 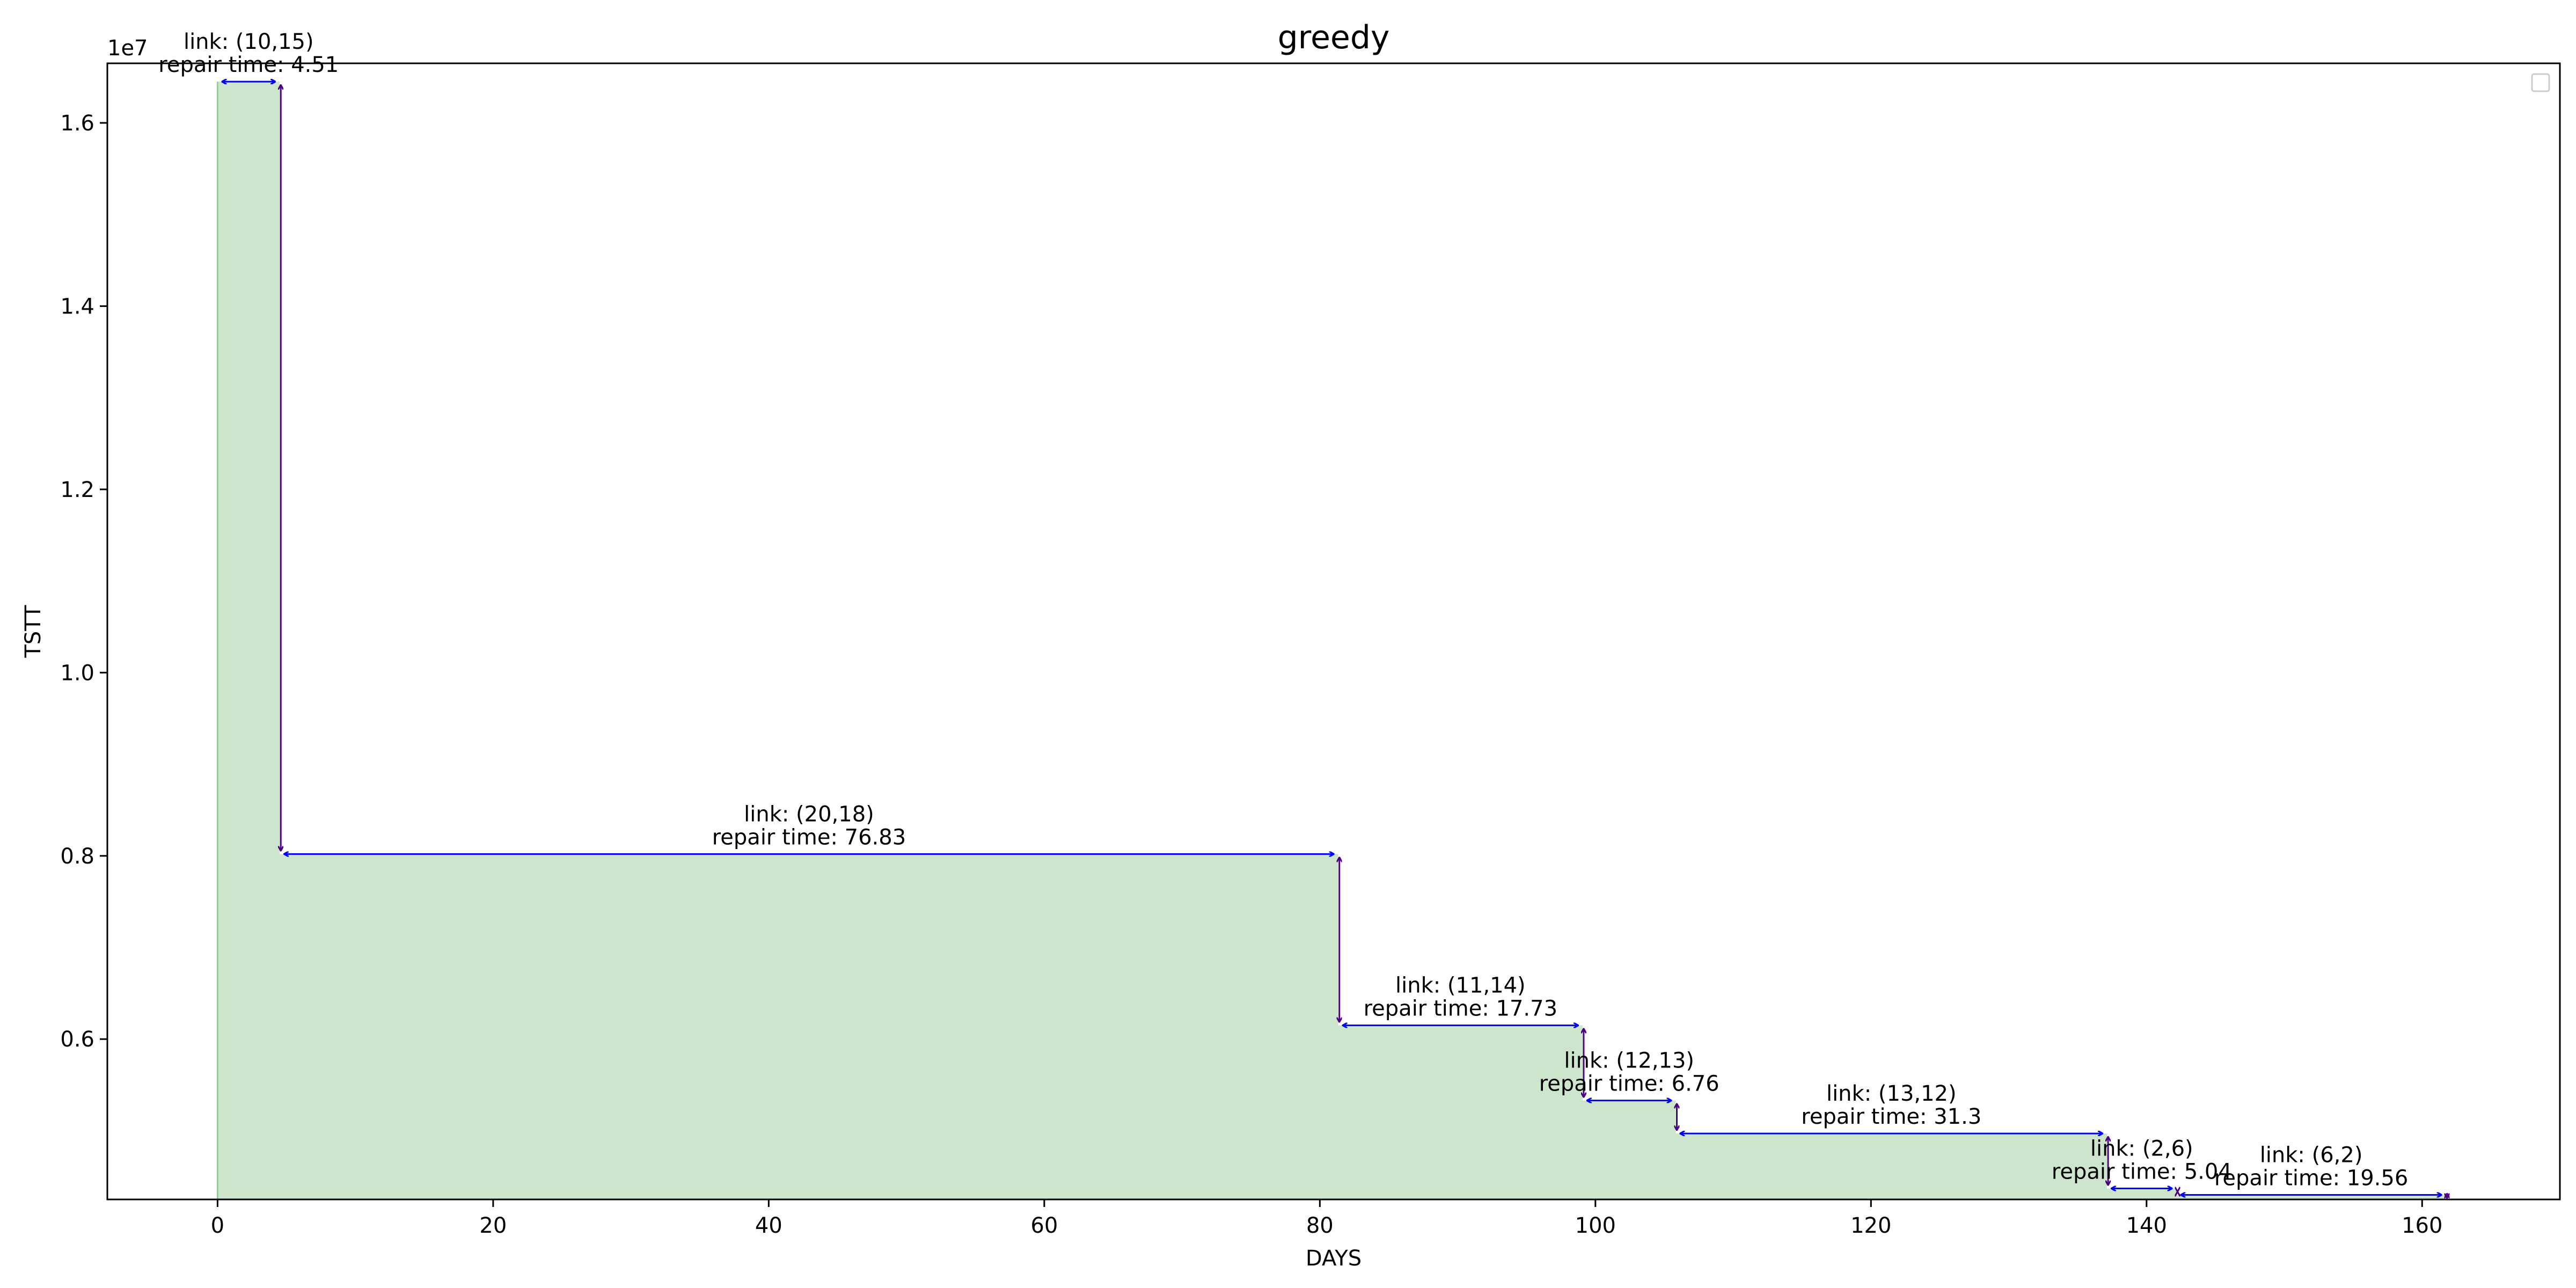 What do you see at coordinates (2141, 1149) in the screenshot?
I see `step-link-label: link: (2,6)` at bounding box center [2141, 1149].